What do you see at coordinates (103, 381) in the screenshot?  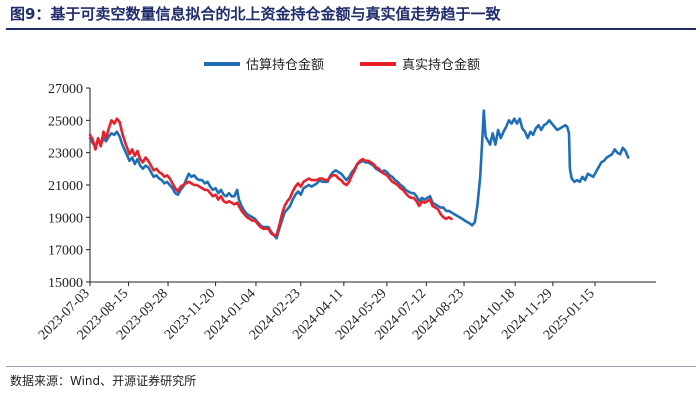 I see `source-note: 数据来源：Wind、开源证券研究所` at bounding box center [103, 381].